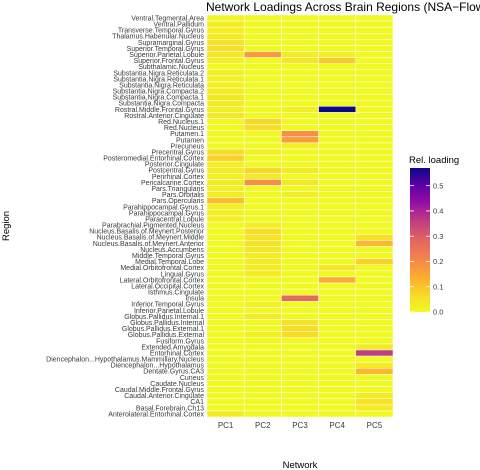 The height and width of the screenshot is (470, 480). What do you see at coordinates (161, 85) in the screenshot?
I see `region-tick-label: Substantia.Nigra.Reticulata` at bounding box center [161, 85].